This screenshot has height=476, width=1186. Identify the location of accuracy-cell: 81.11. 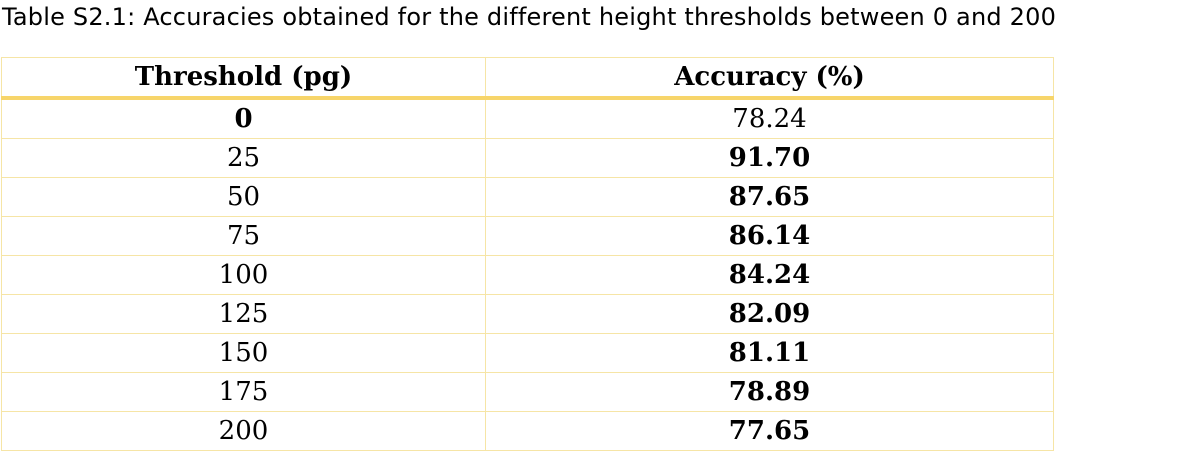
(769, 353).